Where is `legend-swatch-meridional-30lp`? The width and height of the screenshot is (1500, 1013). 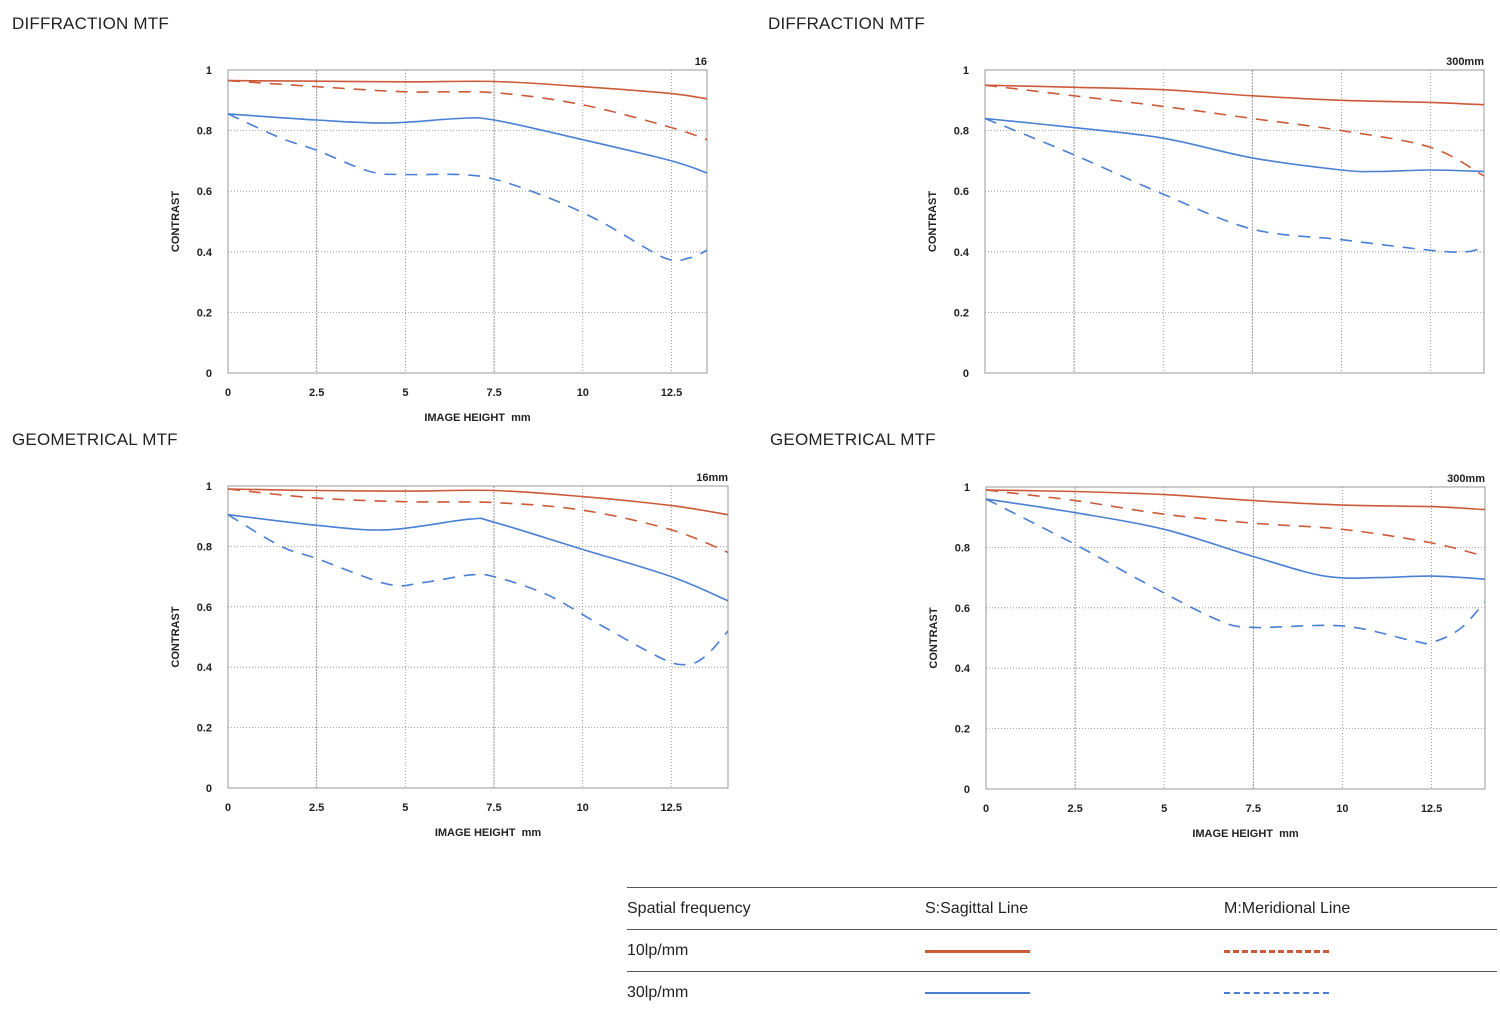
legend-swatch-meridional-30lp is located at coordinates (1276, 993).